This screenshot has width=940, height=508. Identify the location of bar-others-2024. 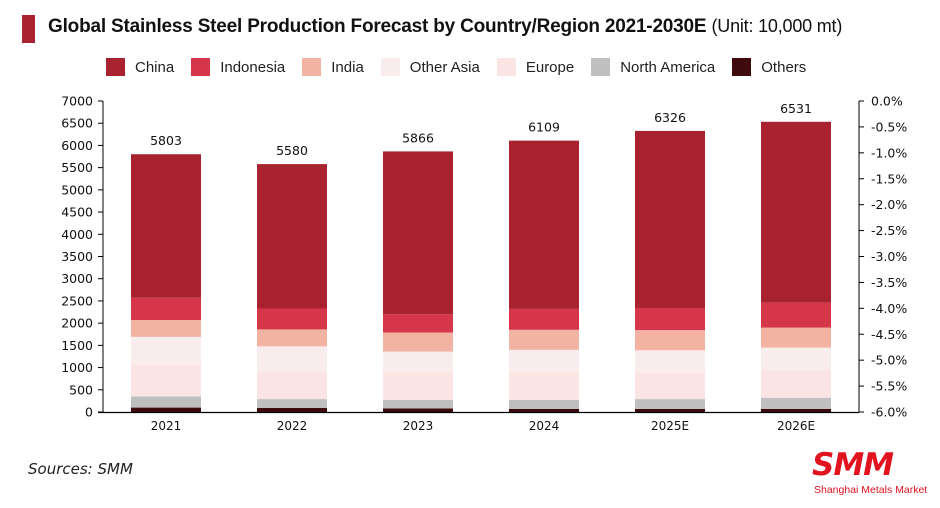
(544, 410).